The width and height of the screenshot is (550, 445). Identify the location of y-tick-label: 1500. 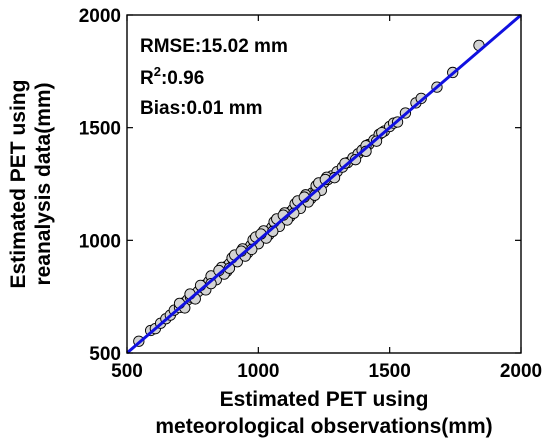
(100, 129).